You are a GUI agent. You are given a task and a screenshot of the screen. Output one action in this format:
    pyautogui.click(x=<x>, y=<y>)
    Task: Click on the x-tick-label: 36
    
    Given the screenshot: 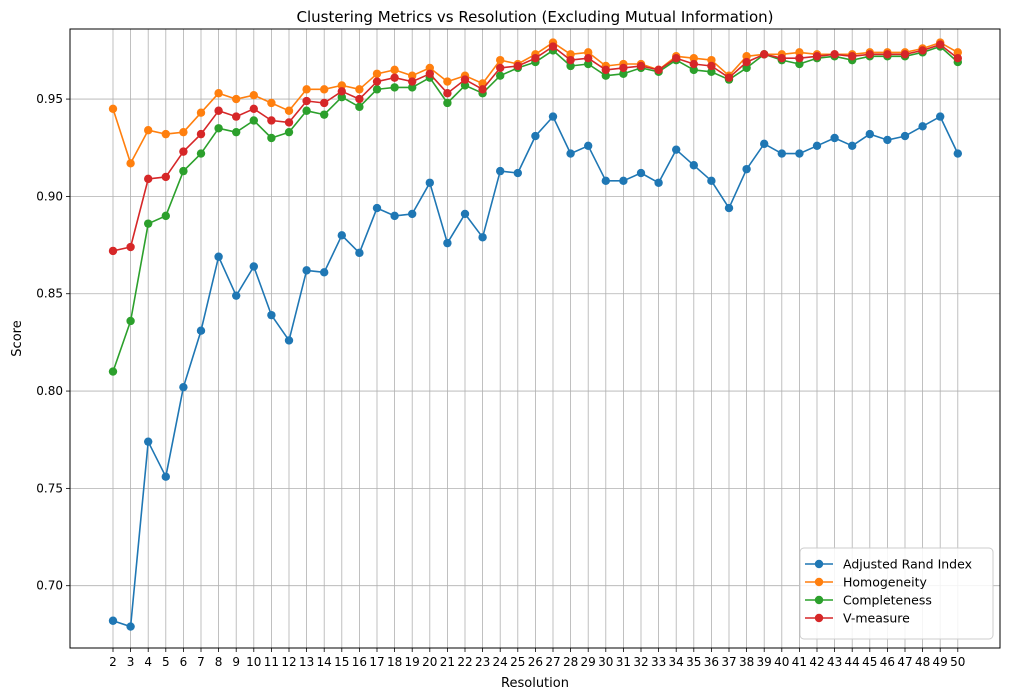 What is the action you would take?
    pyautogui.click(x=711, y=662)
    